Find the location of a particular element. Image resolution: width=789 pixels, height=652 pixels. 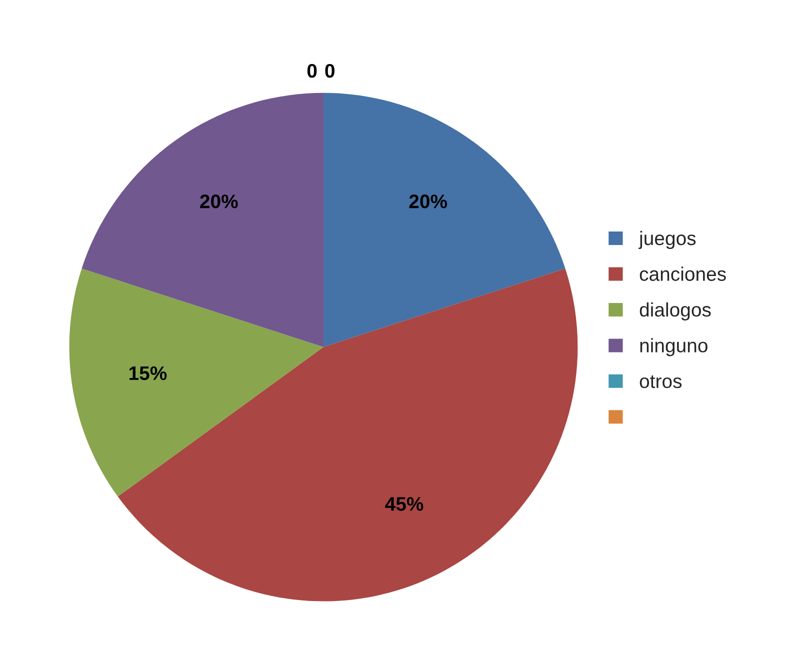

legend-label: juegos is located at coordinates (667, 240).